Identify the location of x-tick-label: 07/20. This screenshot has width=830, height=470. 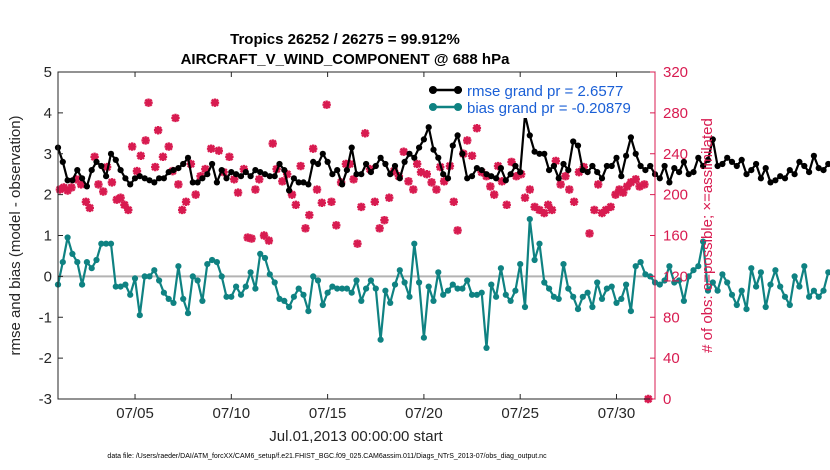
(424, 413).